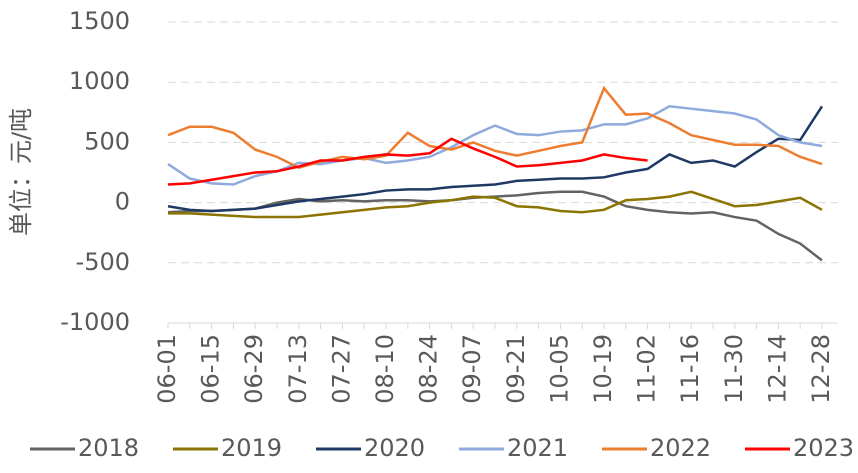 The image size is (858, 473). I want to click on x-tick-label: 07-27, so click(341, 369).